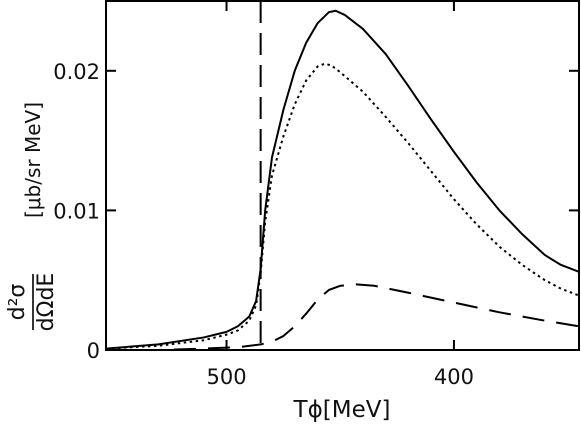 This screenshot has height=426, width=581. Describe the element at coordinates (93, 351) in the screenshot. I see `y-tick-label: 0` at that location.